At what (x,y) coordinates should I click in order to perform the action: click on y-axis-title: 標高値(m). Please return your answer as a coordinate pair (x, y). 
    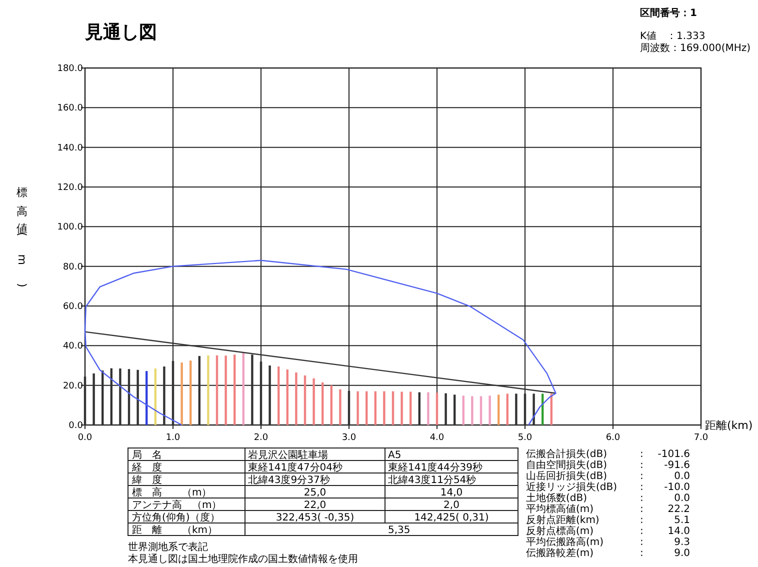
    Looking at the image, I should click on (22, 242).